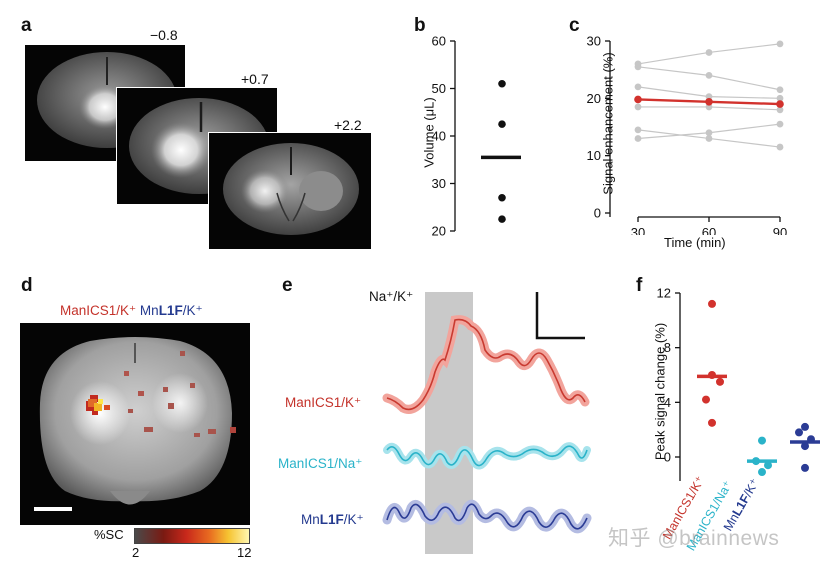 The image size is (831, 567). Describe the element at coordinates (348, 125) in the screenshot. I see `slice-offset-3: +2.2` at that location.